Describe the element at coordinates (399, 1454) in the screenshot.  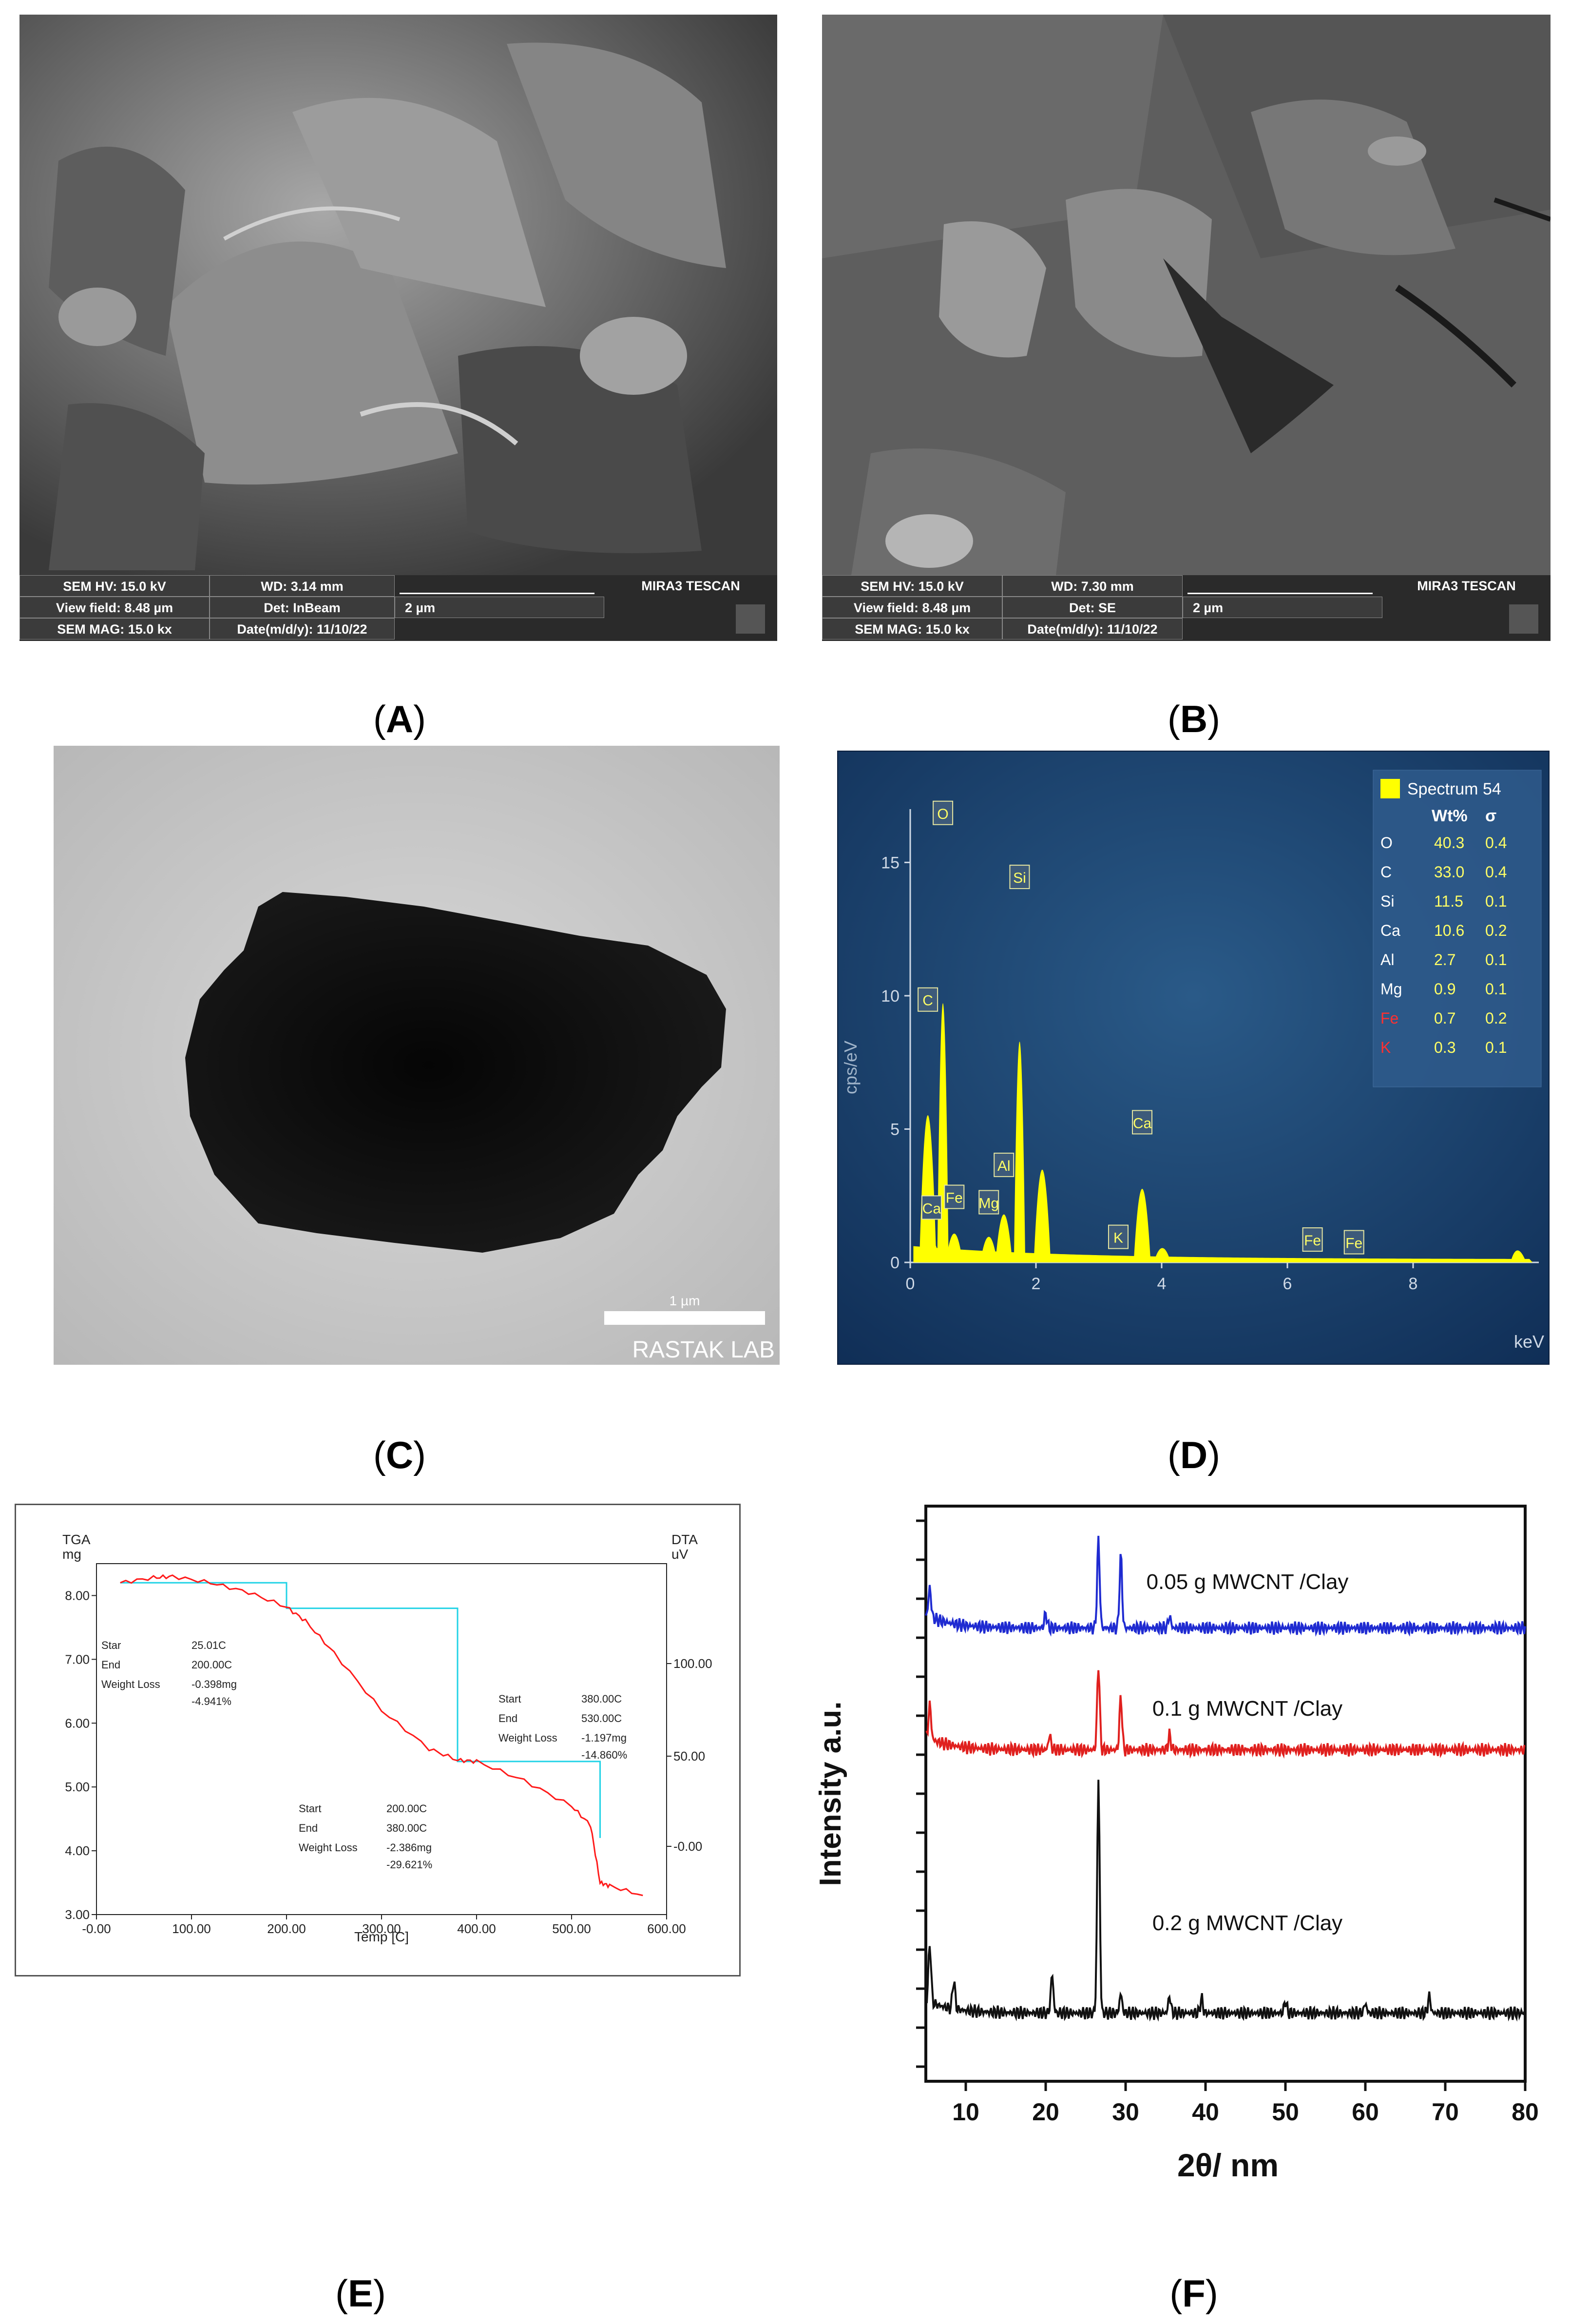
I see `caption-c: (C)` at that location.